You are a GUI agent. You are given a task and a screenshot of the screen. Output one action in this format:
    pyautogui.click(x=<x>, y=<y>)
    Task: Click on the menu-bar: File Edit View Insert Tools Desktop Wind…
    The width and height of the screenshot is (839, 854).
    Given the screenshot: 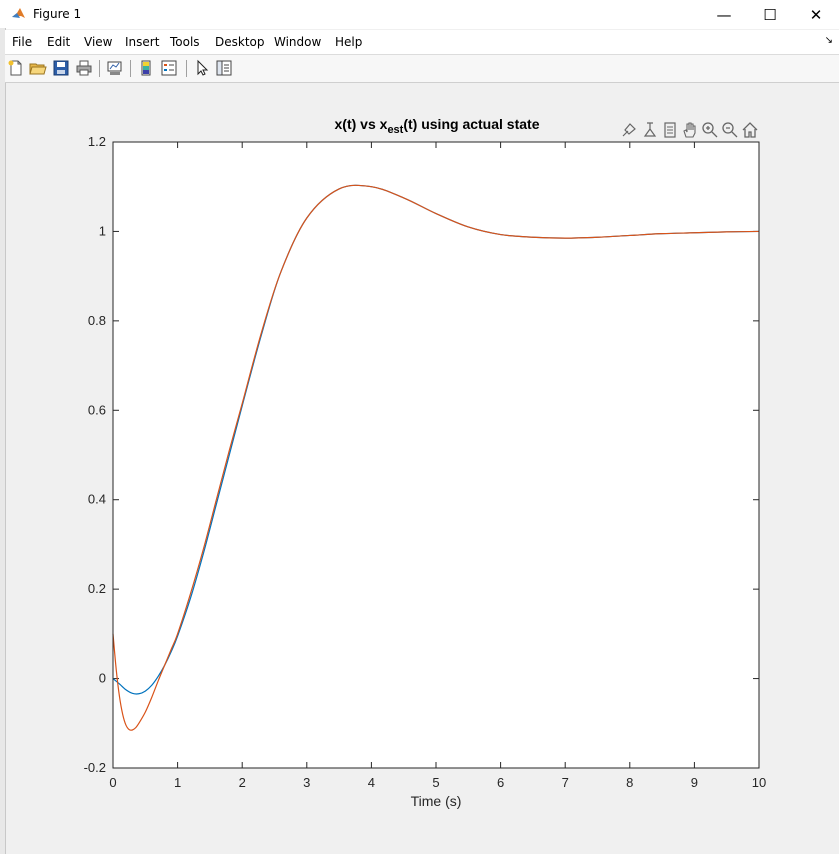 What is the action you would take?
    pyautogui.click(x=422, y=42)
    